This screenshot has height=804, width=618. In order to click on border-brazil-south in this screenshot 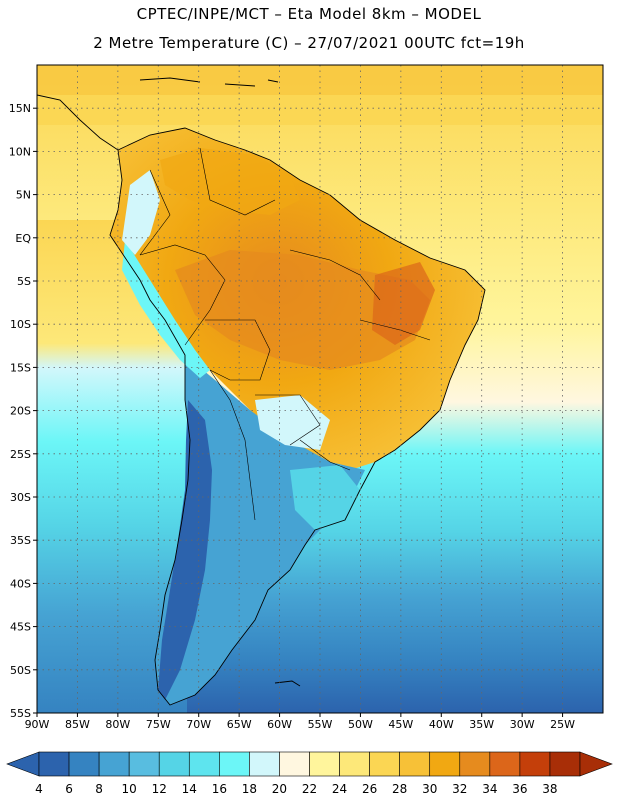, I will do `click(325, 455)`.